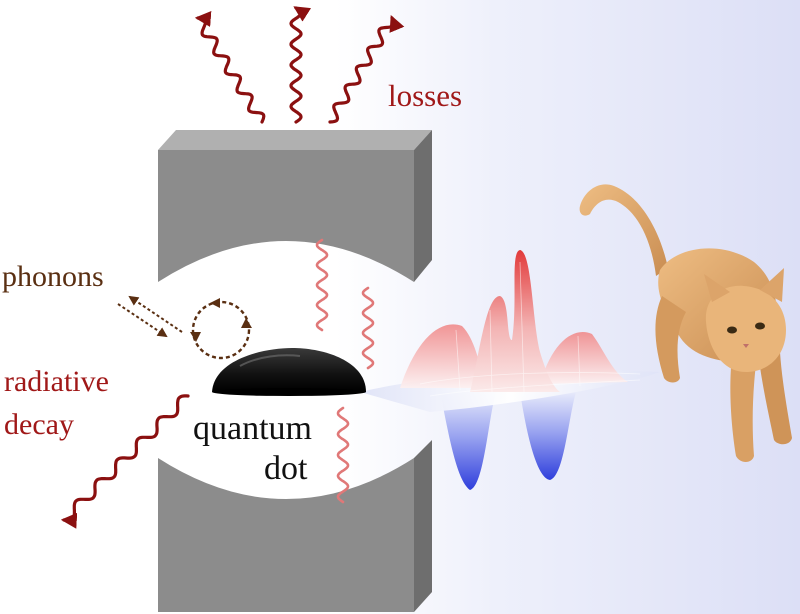  What do you see at coordinates (584, 358) in the screenshot?
I see `wigner-positive-lobe-right` at bounding box center [584, 358].